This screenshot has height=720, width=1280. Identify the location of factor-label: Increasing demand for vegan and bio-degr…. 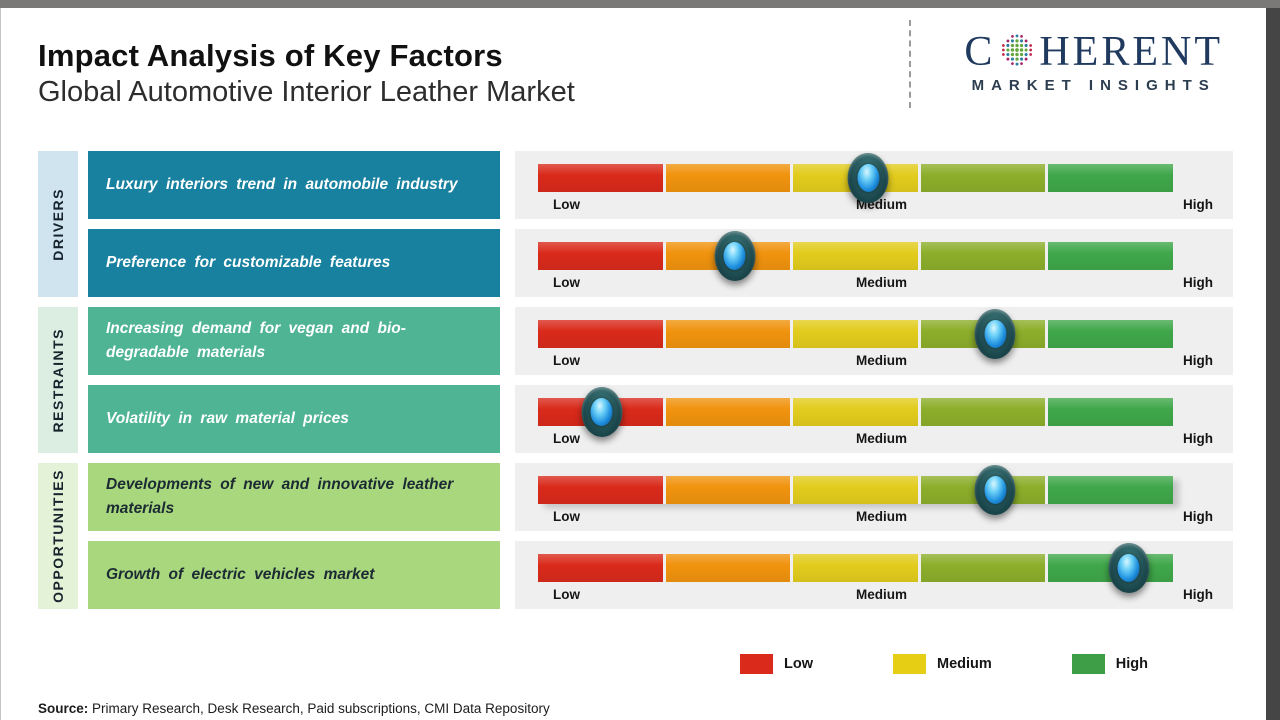
(256, 340).